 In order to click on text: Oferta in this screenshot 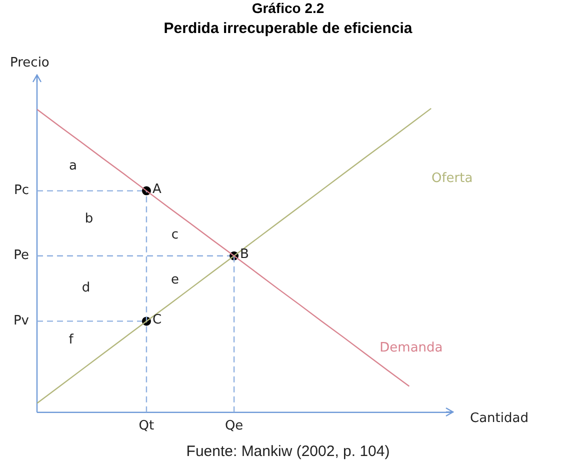, I will do `click(452, 178)`.